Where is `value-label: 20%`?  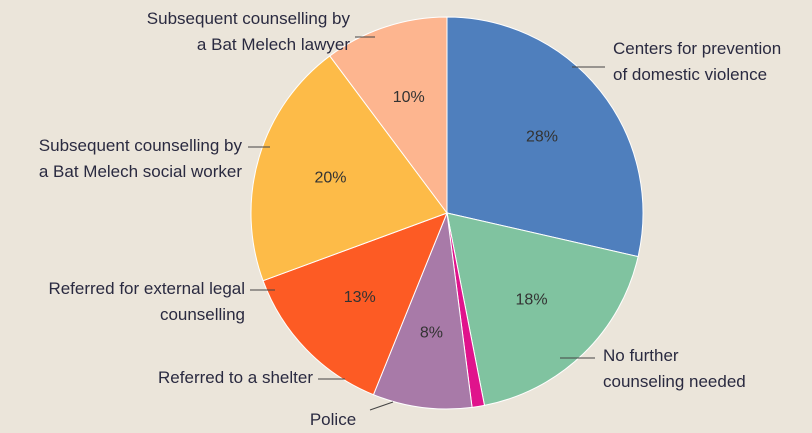
value-label: 20% is located at coordinates (330, 178).